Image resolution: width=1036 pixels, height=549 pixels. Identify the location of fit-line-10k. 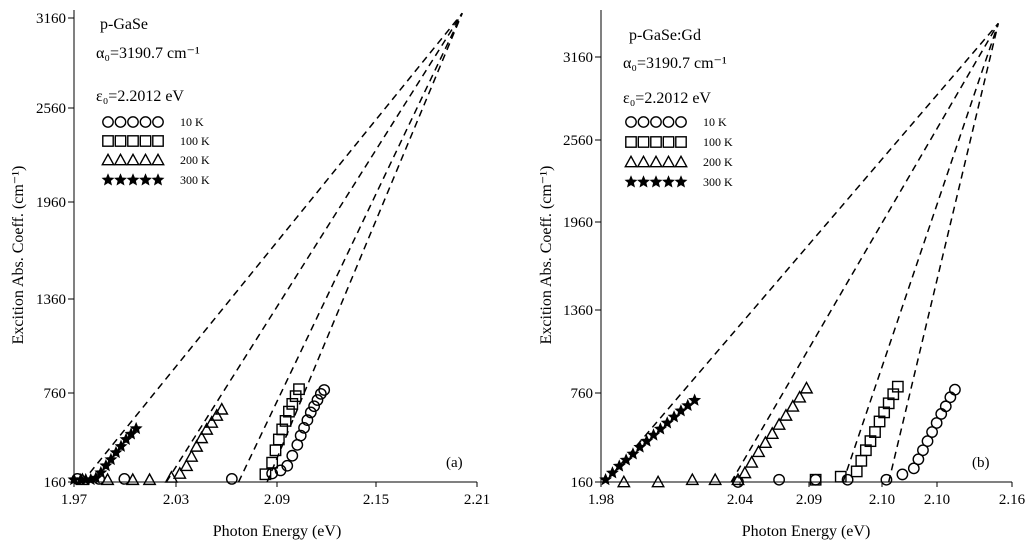
(943, 253).